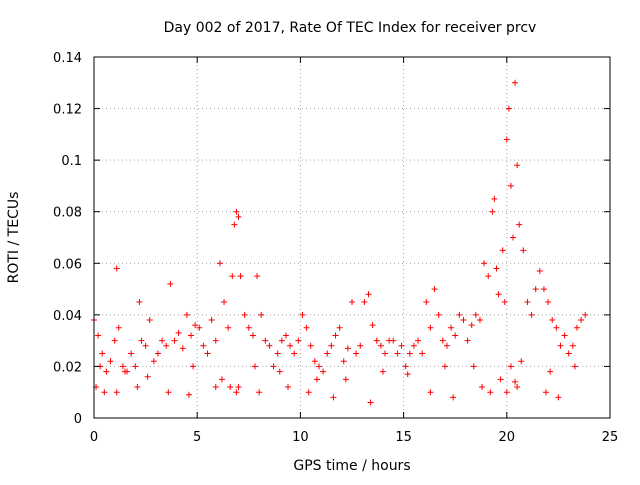 The width and height of the screenshot is (640, 485). Describe the element at coordinates (67, 58) in the screenshot. I see `y-tick-label: 0.14` at that location.